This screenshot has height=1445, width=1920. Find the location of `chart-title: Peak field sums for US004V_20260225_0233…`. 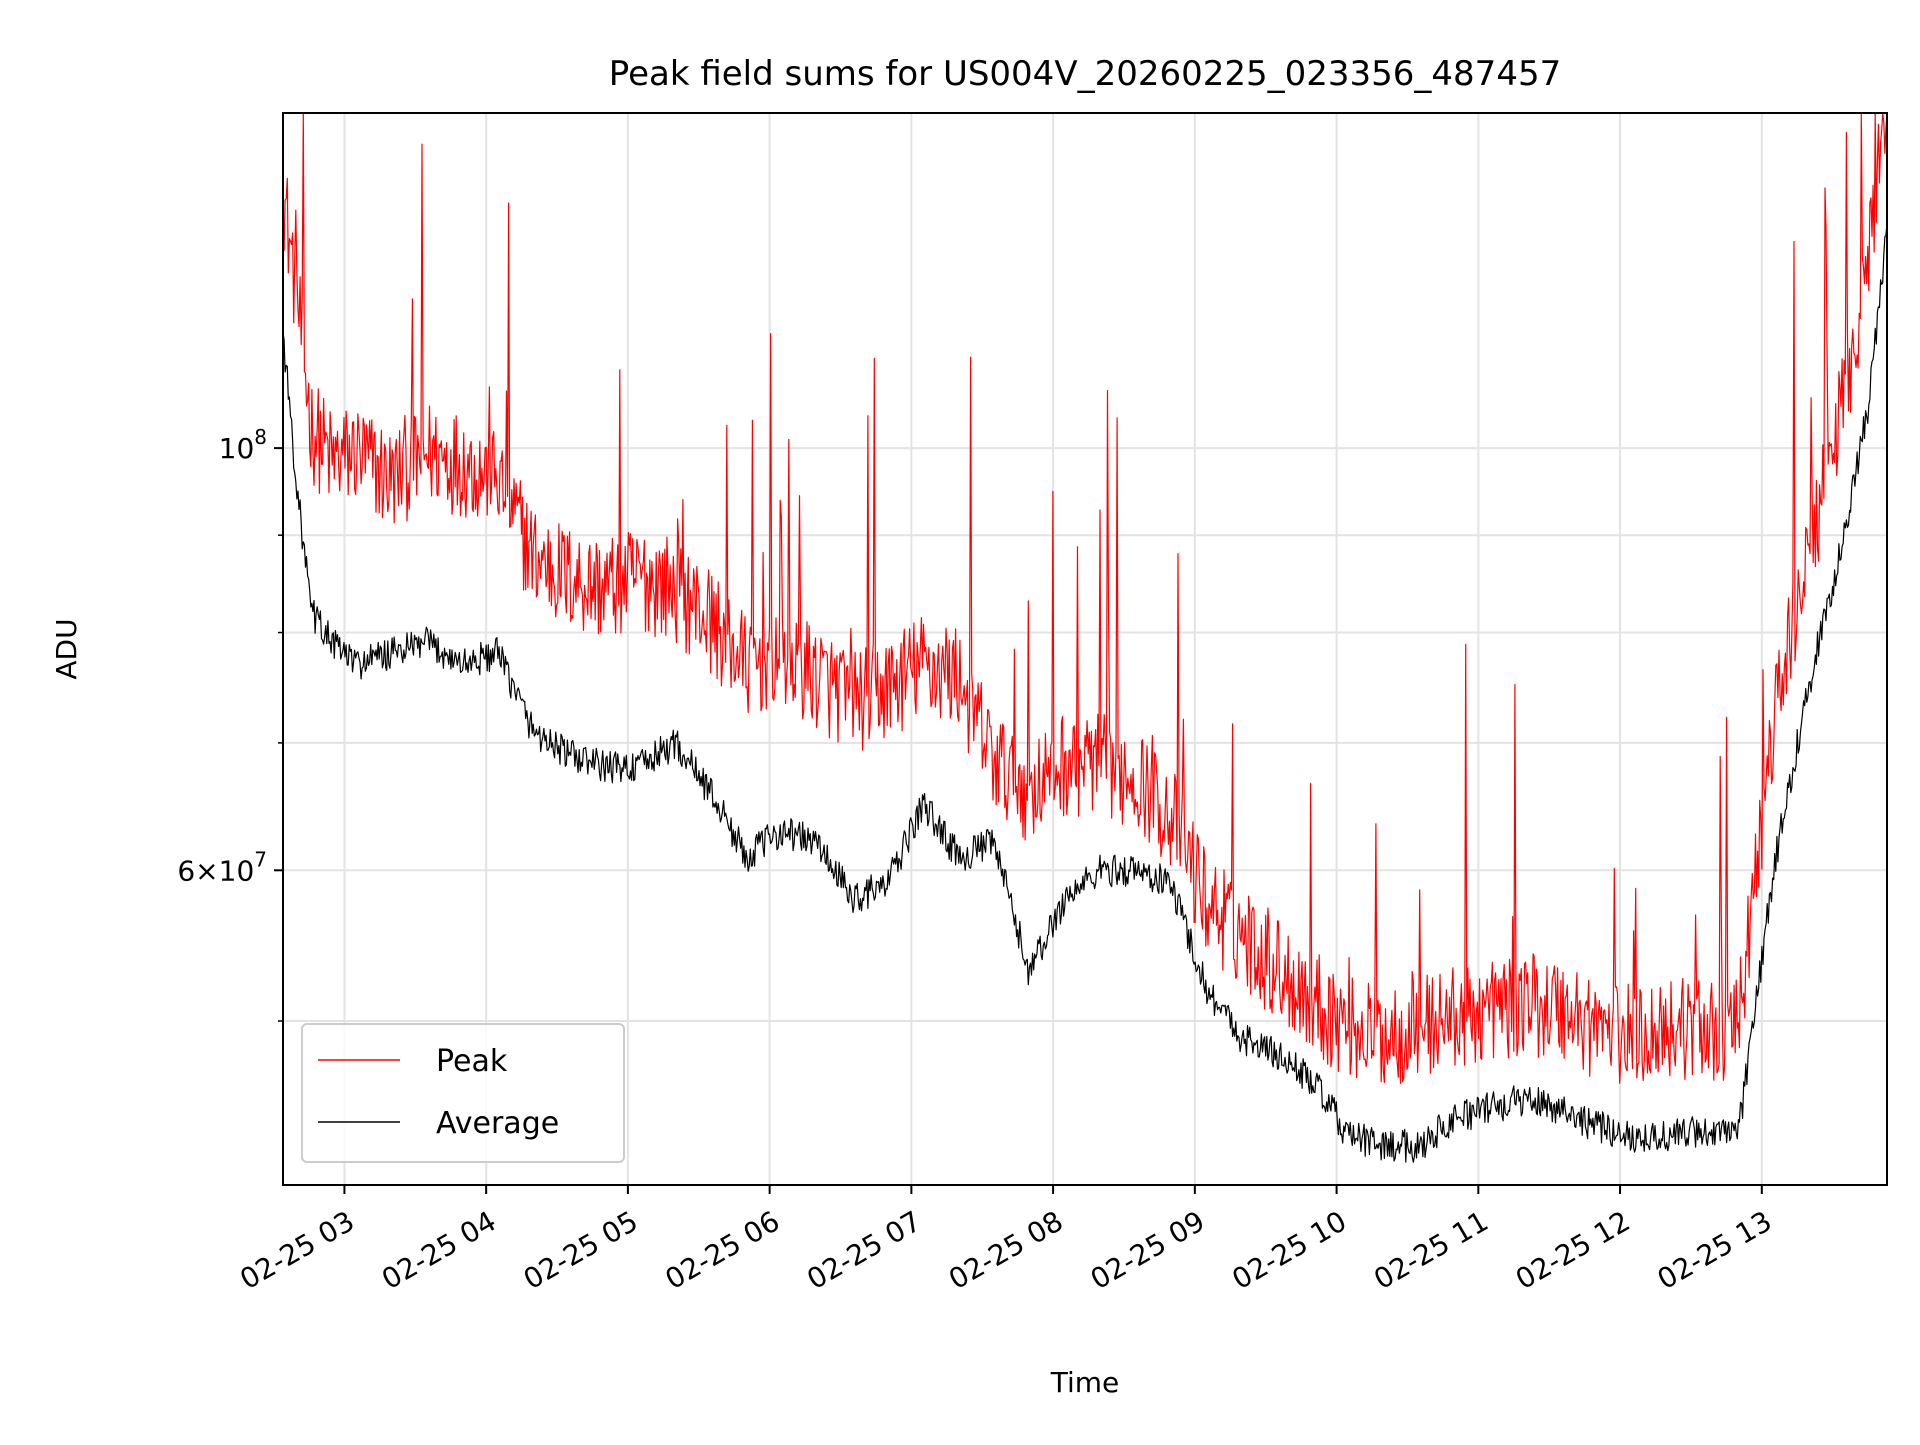

chart-title: Peak field sums for US004V_20260225_0233… is located at coordinates (1085, 74).